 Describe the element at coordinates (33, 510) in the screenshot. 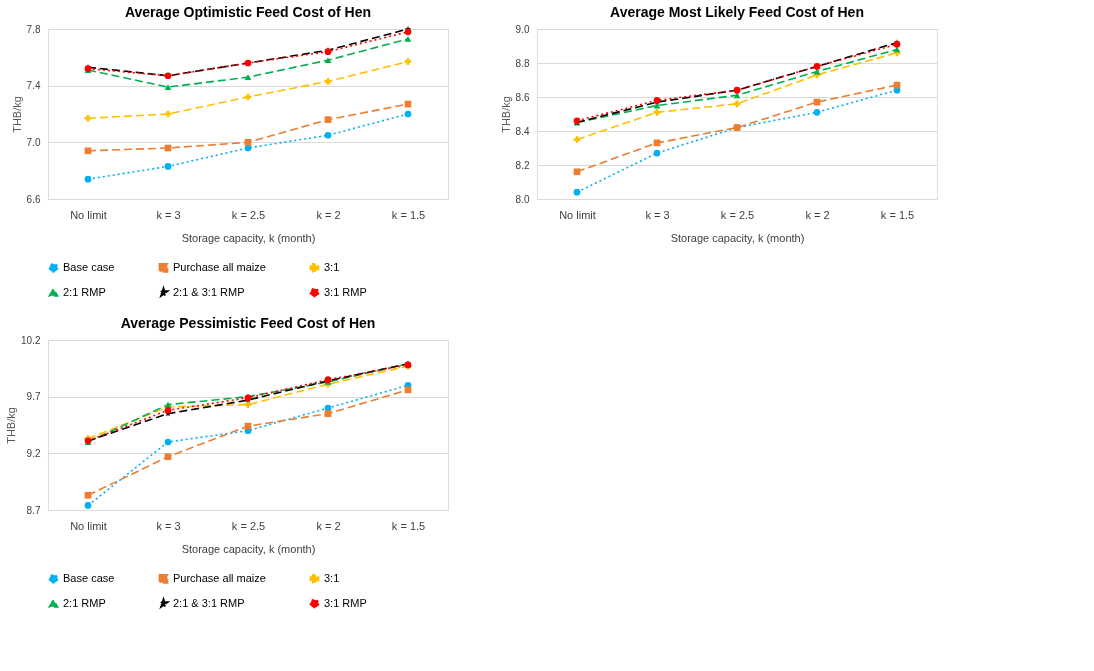

I see `y-tick-label: 8.7` at that location.